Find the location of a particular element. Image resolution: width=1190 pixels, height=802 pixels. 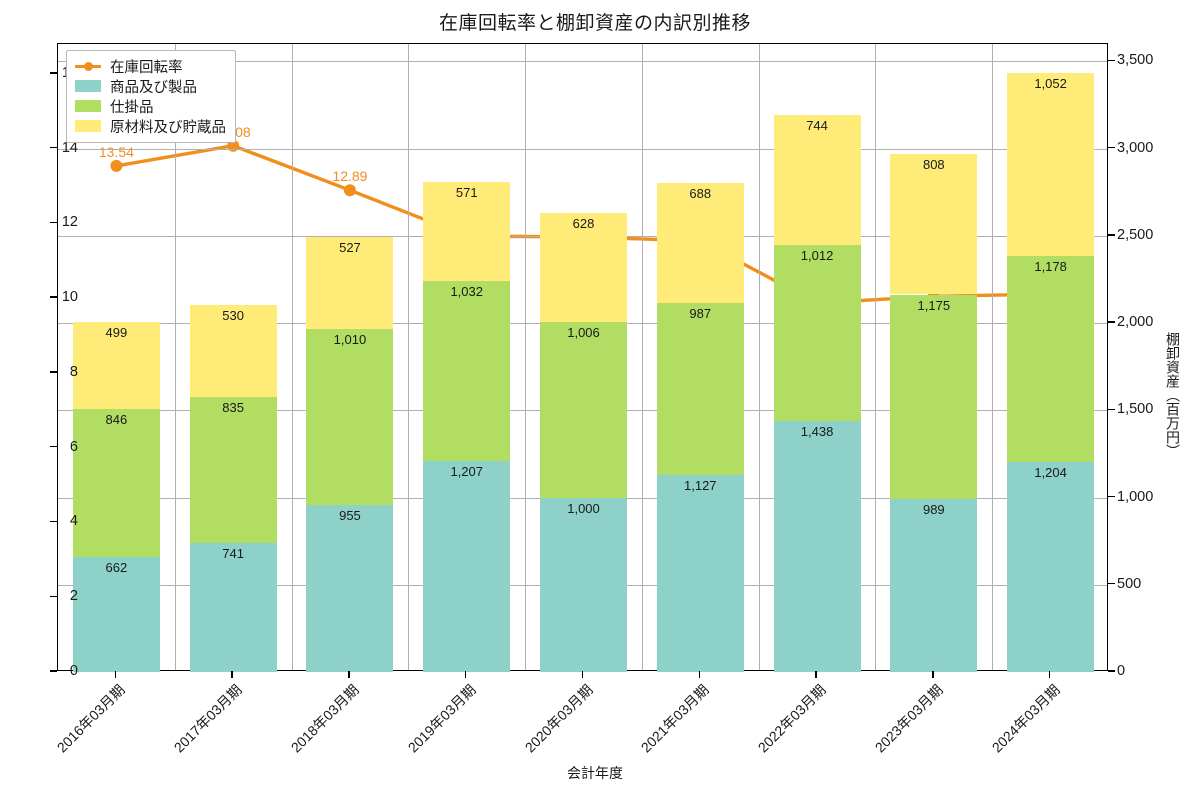

bar-value-label: 1,175 is located at coordinates (934, 305).